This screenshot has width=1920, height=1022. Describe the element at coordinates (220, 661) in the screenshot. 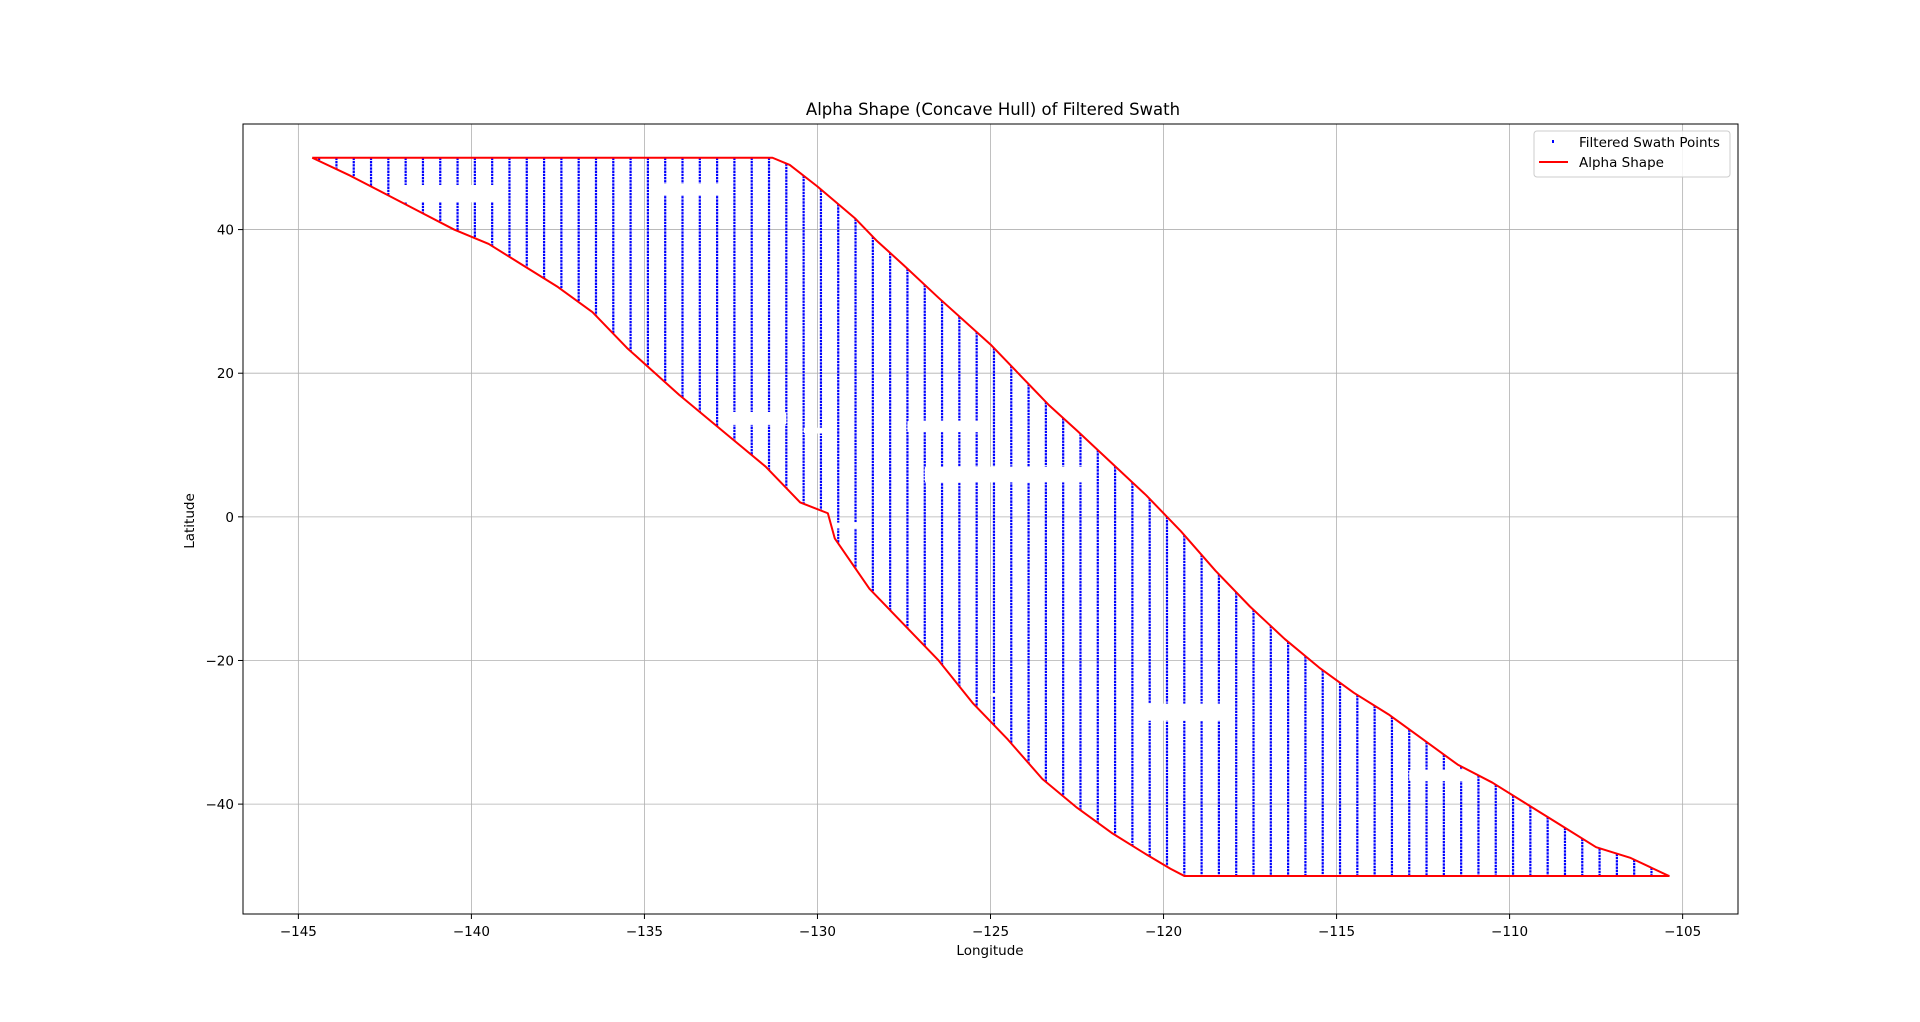

I see `y-tick-label: −20` at that location.